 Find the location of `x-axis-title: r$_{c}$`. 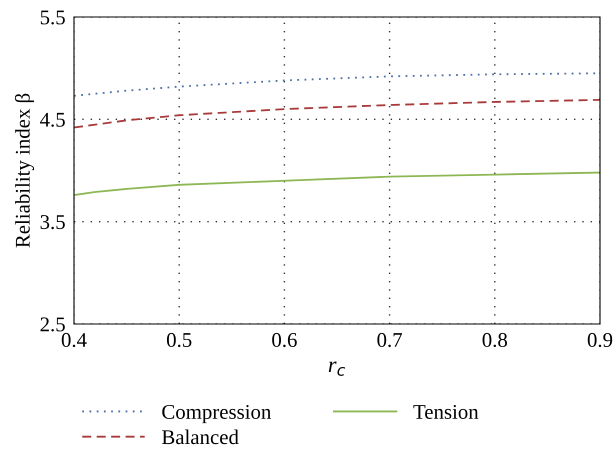

x-axis-title: r$_{c}$ is located at coordinates (337, 369).